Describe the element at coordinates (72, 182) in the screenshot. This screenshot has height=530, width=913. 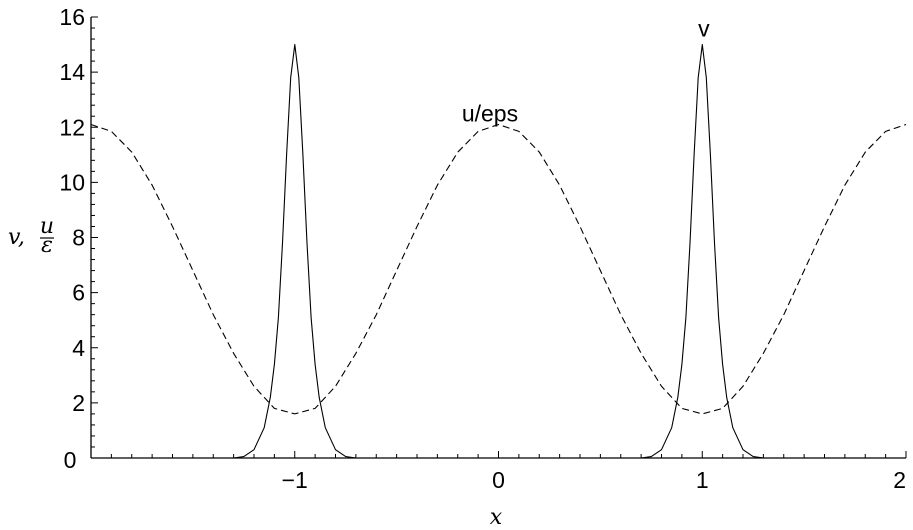
I see `y-tick-label: 10` at that location.